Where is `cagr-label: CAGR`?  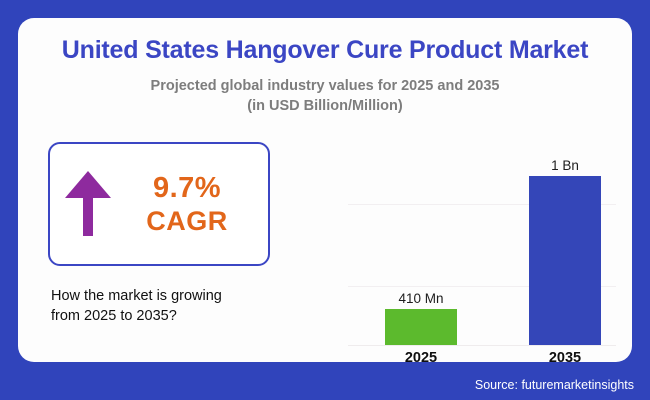
cagr-label: CAGR is located at coordinates (187, 221).